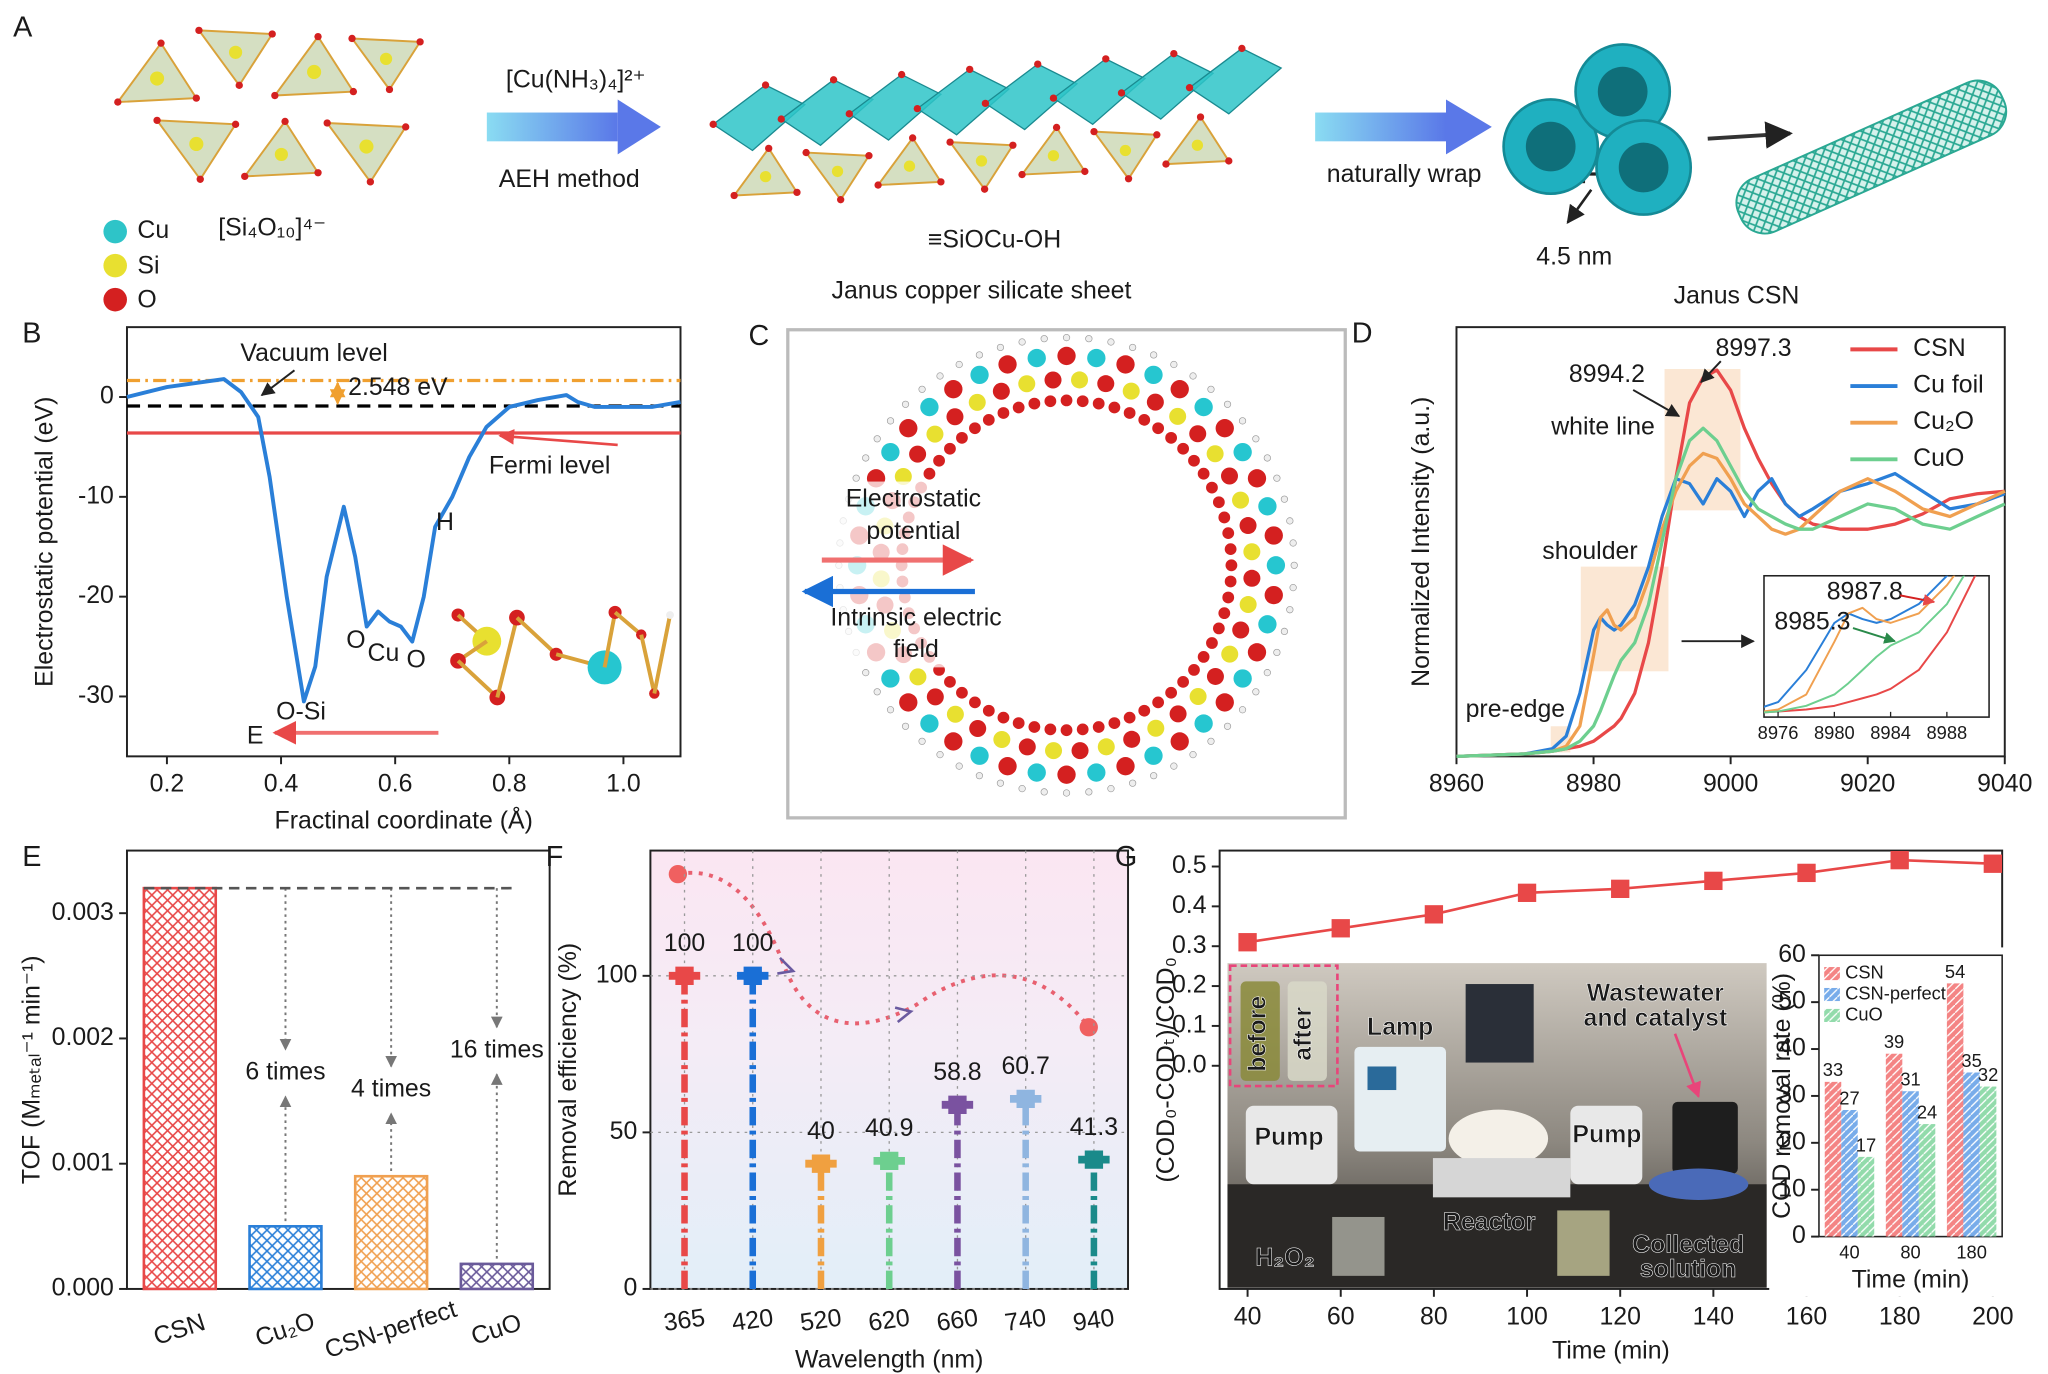 The image size is (2048, 1374). Describe the element at coordinates (31, 1069) in the screenshot. I see `y-axis-label: TOF (Mₘₑₜₐₗ⁻¹ min⁻¹)` at that location.